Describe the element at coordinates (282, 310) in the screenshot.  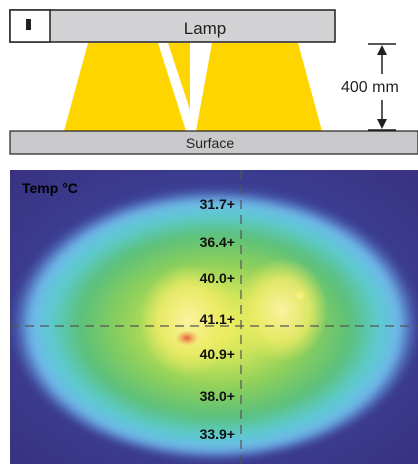
I see `hot-zone-right` at that location.